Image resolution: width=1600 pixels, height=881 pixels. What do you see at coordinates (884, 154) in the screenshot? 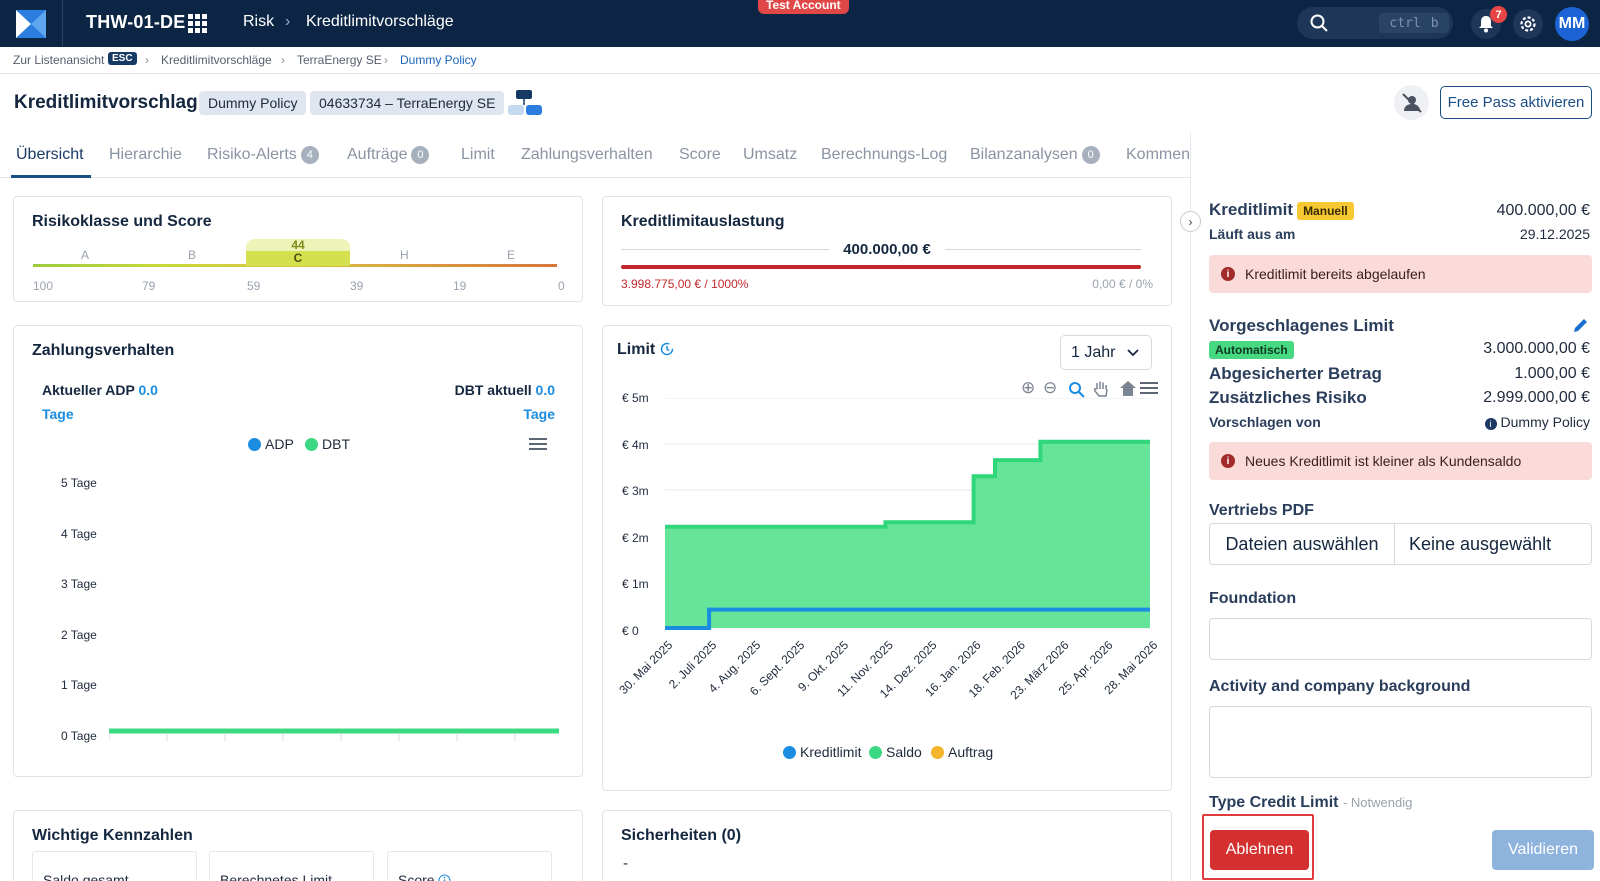
I see `tab-calculation-log: Berechnungs-Log` at bounding box center [884, 154].